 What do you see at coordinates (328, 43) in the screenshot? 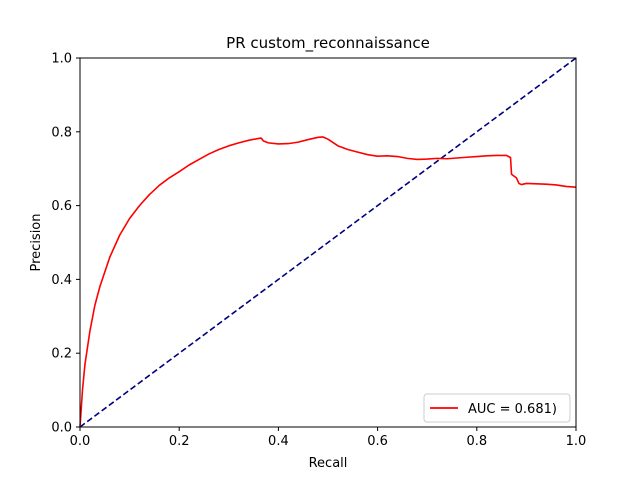
I see `chart-title: PR custom_reconnaissance` at bounding box center [328, 43].